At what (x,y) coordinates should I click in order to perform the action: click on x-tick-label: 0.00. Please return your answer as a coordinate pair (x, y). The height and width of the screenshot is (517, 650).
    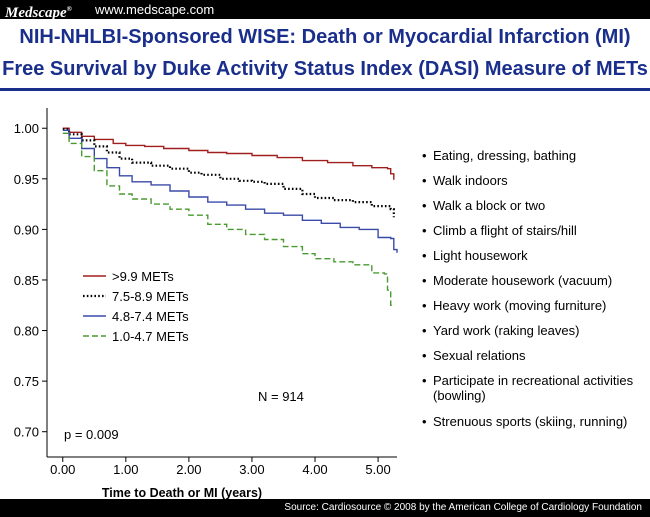
    Looking at the image, I should click on (62, 469).